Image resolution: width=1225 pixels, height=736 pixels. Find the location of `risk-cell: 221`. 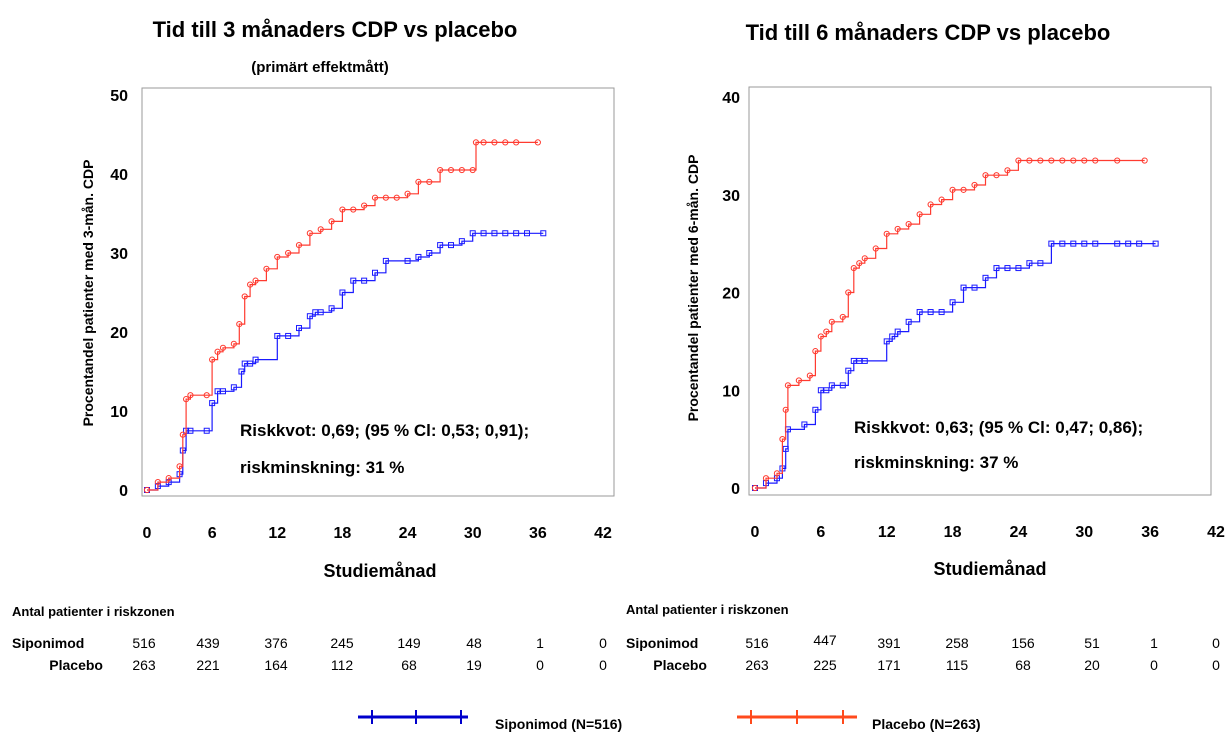

risk-cell: 221 is located at coordinates (208, 665).